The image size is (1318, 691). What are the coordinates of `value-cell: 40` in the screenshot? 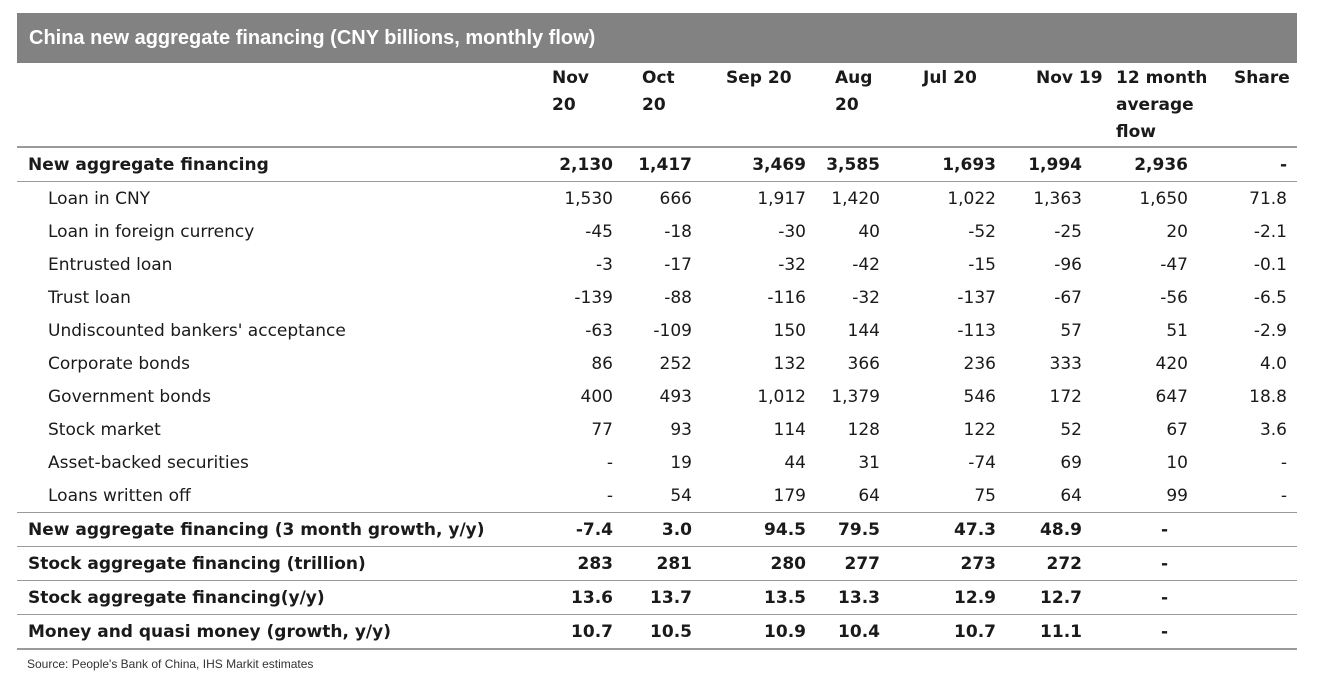 It's located at (869, 231).